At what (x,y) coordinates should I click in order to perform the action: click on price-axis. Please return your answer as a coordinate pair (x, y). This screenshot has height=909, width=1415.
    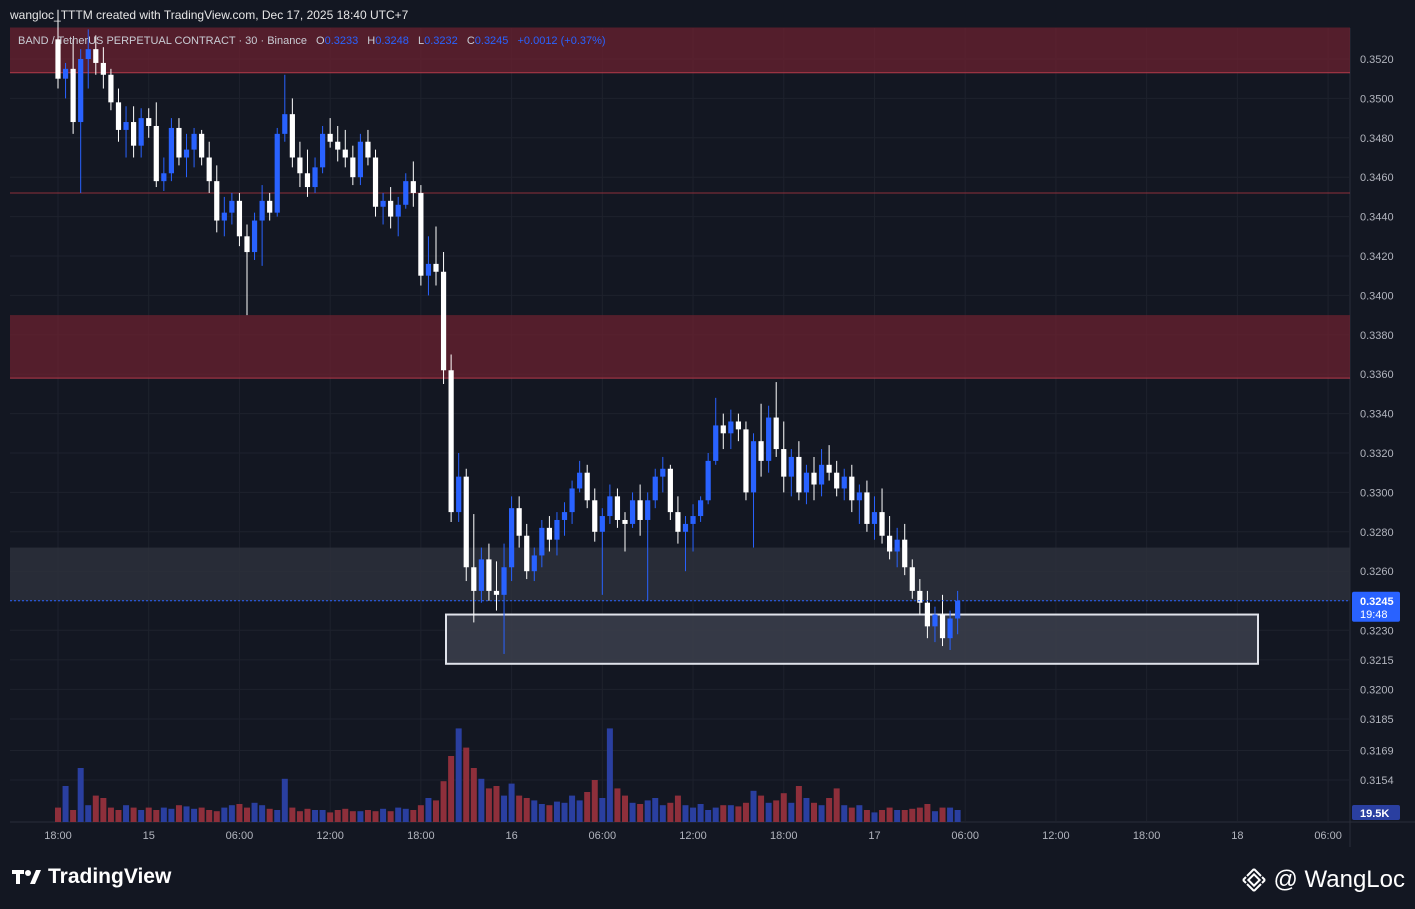
    Looking at the image, I should click on (1382, 437).